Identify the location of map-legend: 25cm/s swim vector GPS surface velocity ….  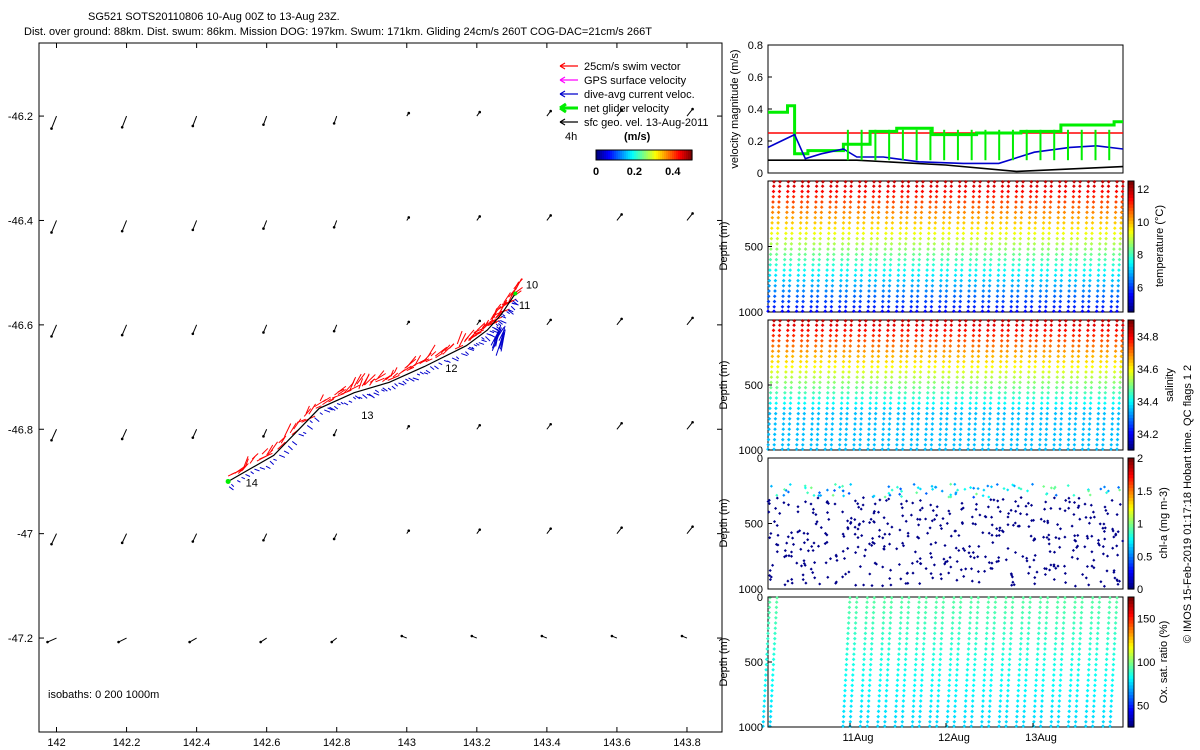
(634, 119).